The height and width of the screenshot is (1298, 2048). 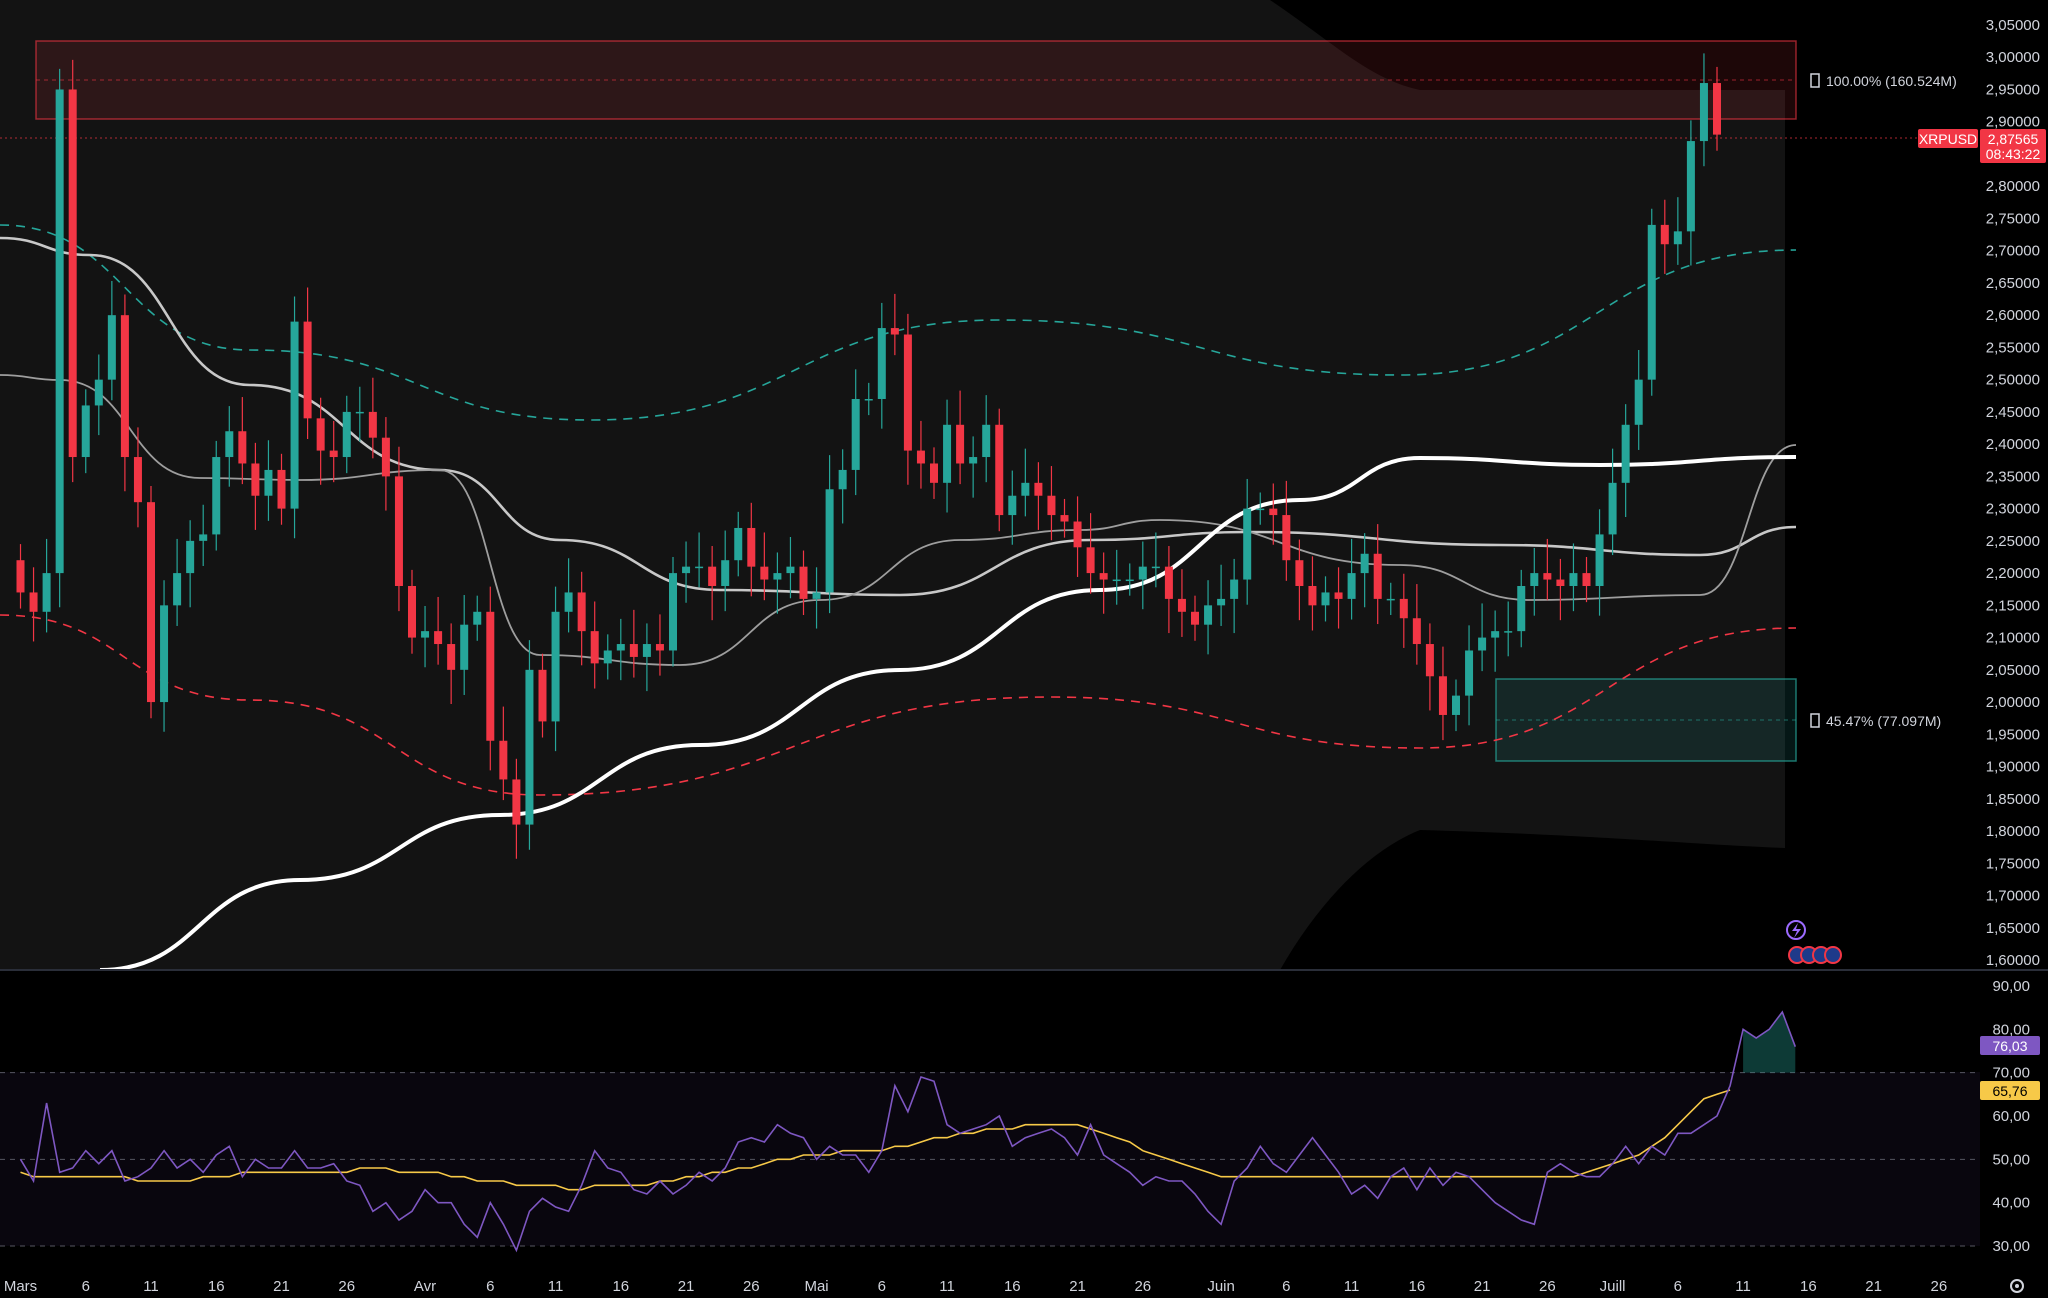 I want to click on gear-icon, so click(x=2017, y=1286).